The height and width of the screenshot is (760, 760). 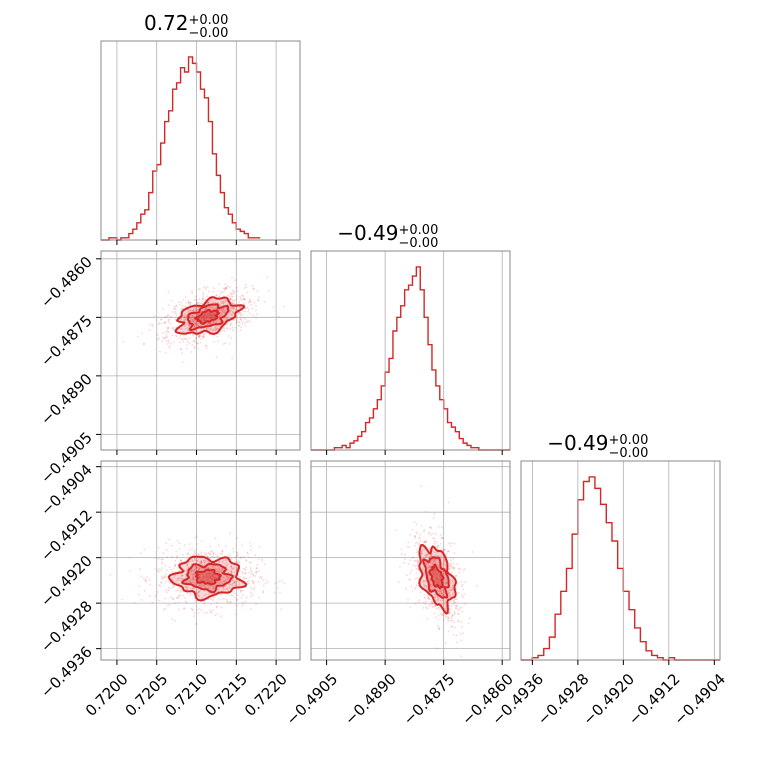 What do you see at coordinates (429, 699) in the screenshot?
I see `x-tick-label: −0.4875` at bounding box center [429, 699].